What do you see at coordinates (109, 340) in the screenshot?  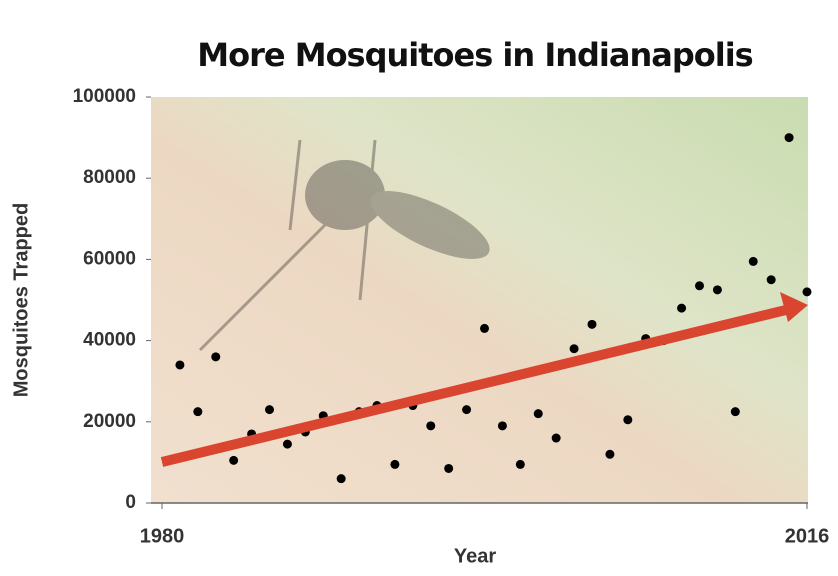 I see `y-tick-label: 40000` at bounding box center [109, 340].